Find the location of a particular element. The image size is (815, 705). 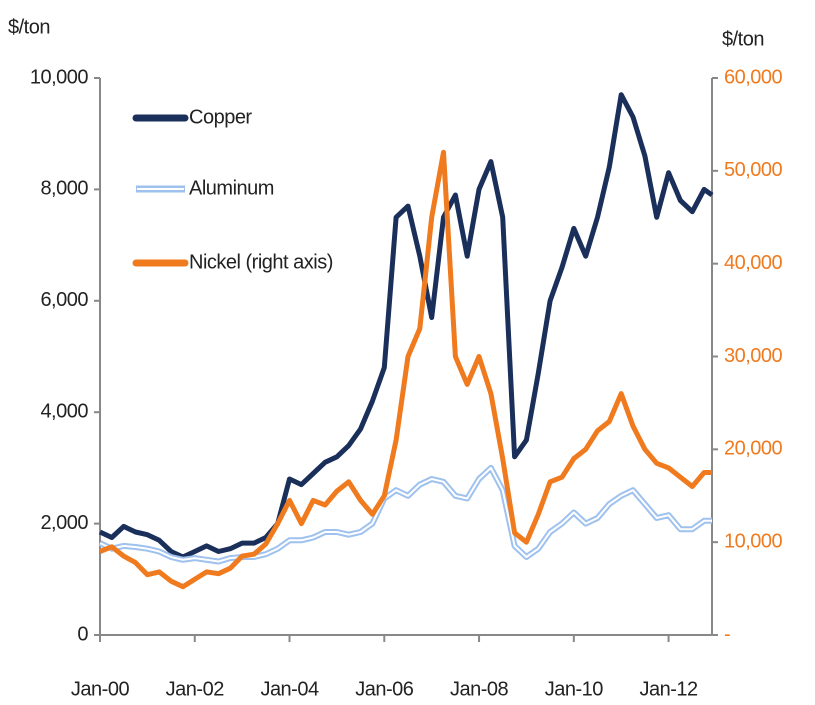

y2-tick-label: 50,000 is located at coordinates (753, 170).